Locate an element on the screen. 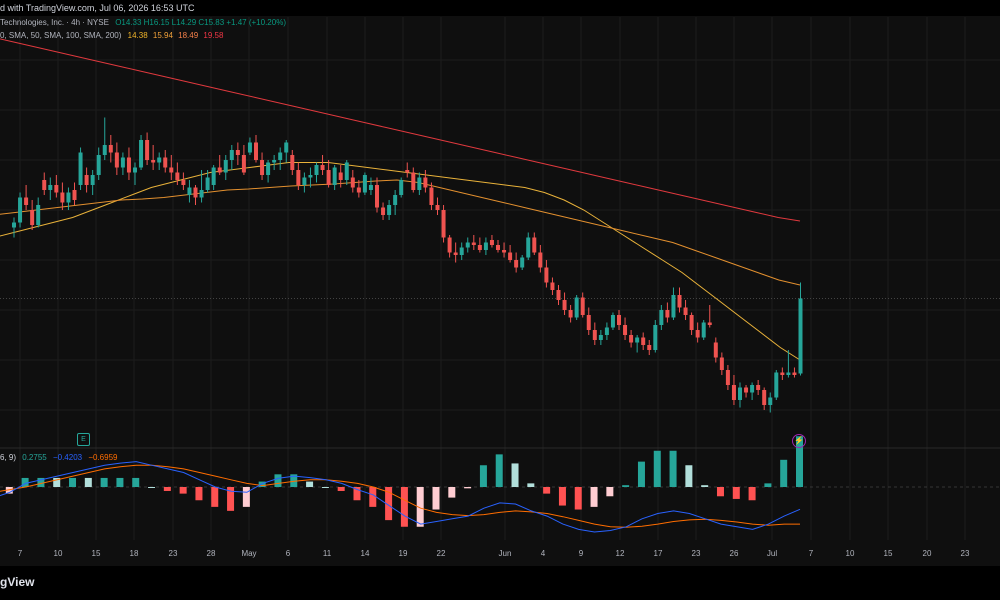 This screenshot has width=1000, height=600. macd-hist-value: 0.2755 is located at coordinates (34, 457).